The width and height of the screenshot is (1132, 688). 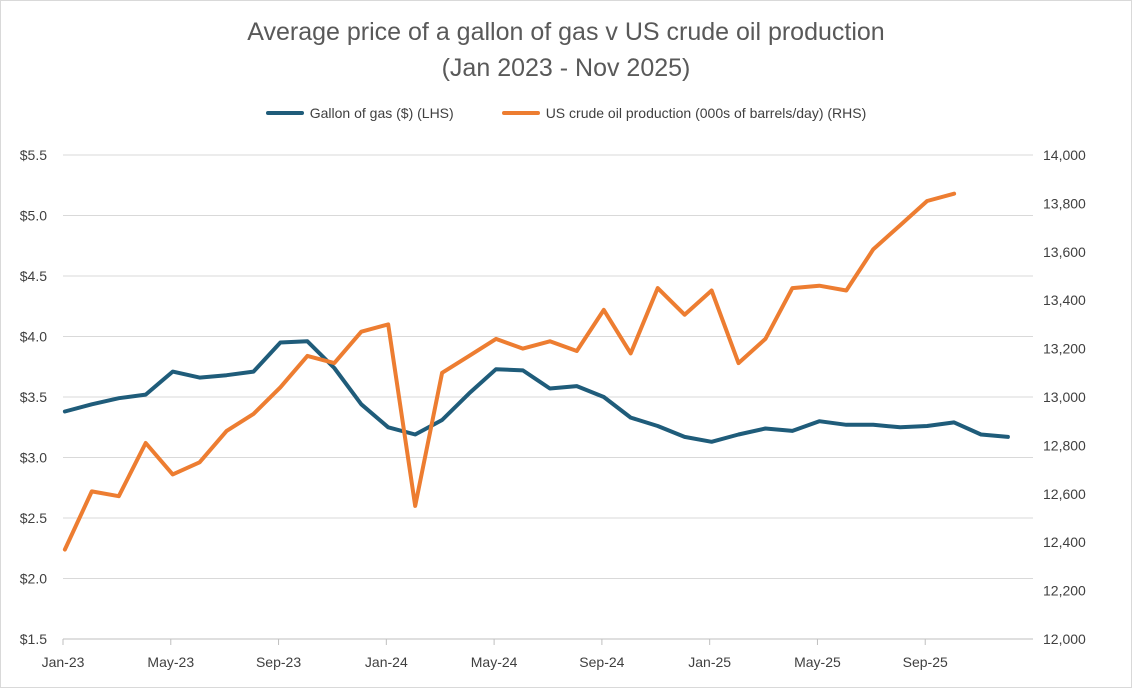 What do you see at coordinates (33, 276) in the screenshot?
I see `y-left-tick-label: $4.5` at bounding box center [33, 276].